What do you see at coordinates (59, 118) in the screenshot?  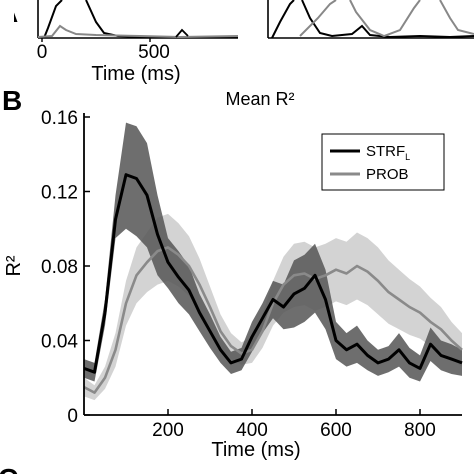 I see `y-tick-label: 0.16` at bounding box center [59, 118].